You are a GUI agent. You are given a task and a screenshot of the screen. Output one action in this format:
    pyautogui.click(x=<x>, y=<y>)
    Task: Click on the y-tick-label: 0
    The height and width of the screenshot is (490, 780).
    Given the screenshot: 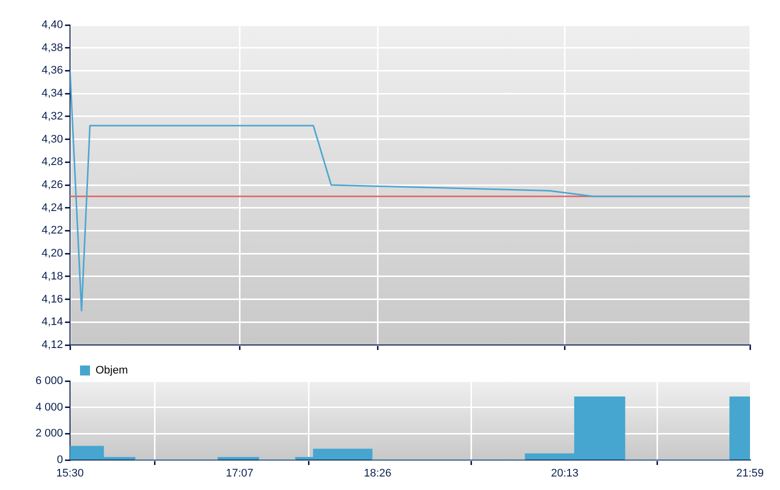 What is the action you would take?
    pyautogui.click(x=59, y=460)
    